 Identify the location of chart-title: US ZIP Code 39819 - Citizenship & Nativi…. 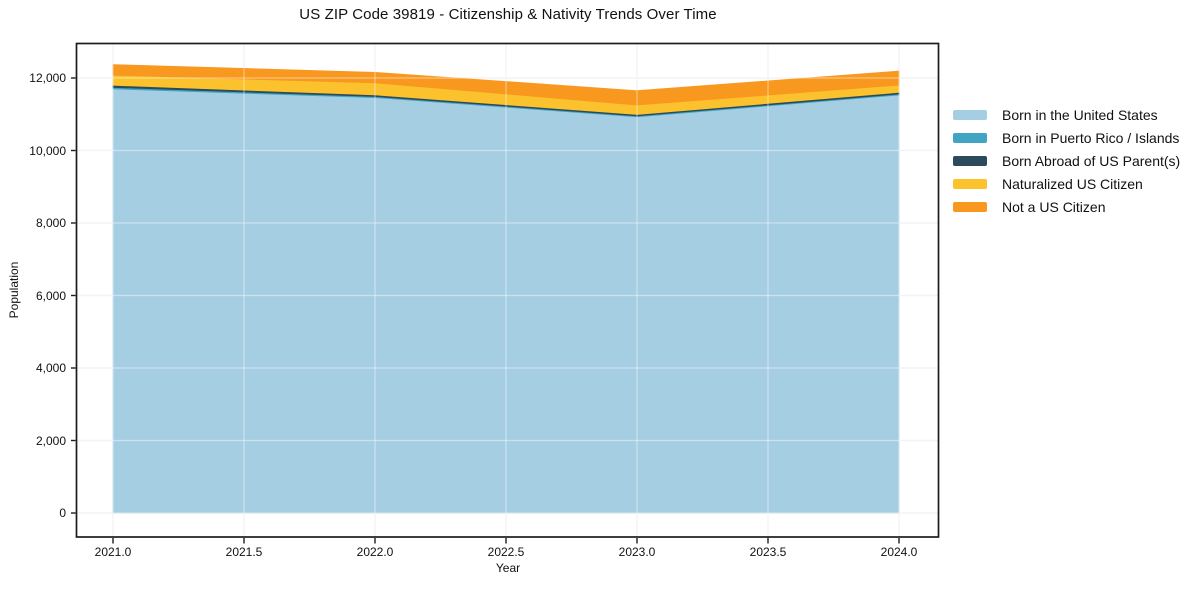
(508, 14).